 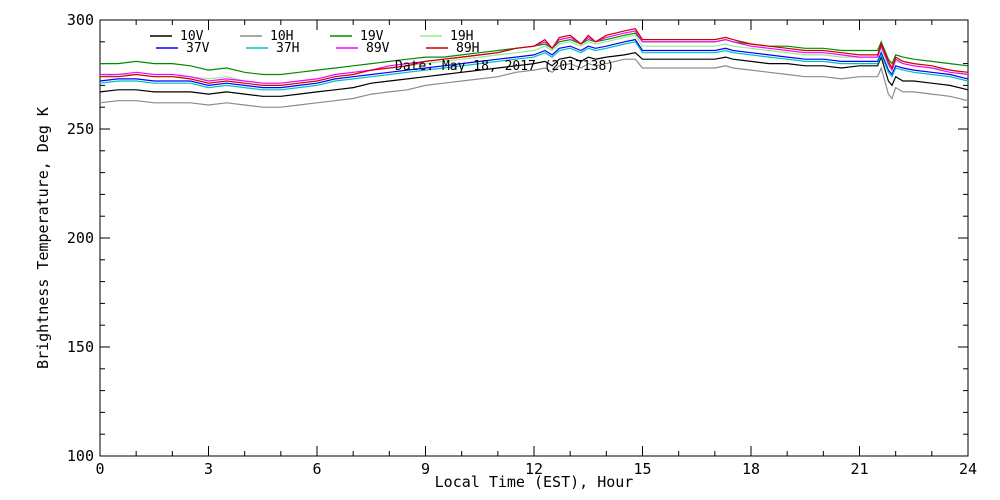 What do you see at coordinates (467, 48) in the screenshot?
I see `legend-label-89h: 89H` at bounding box center [467, 48].